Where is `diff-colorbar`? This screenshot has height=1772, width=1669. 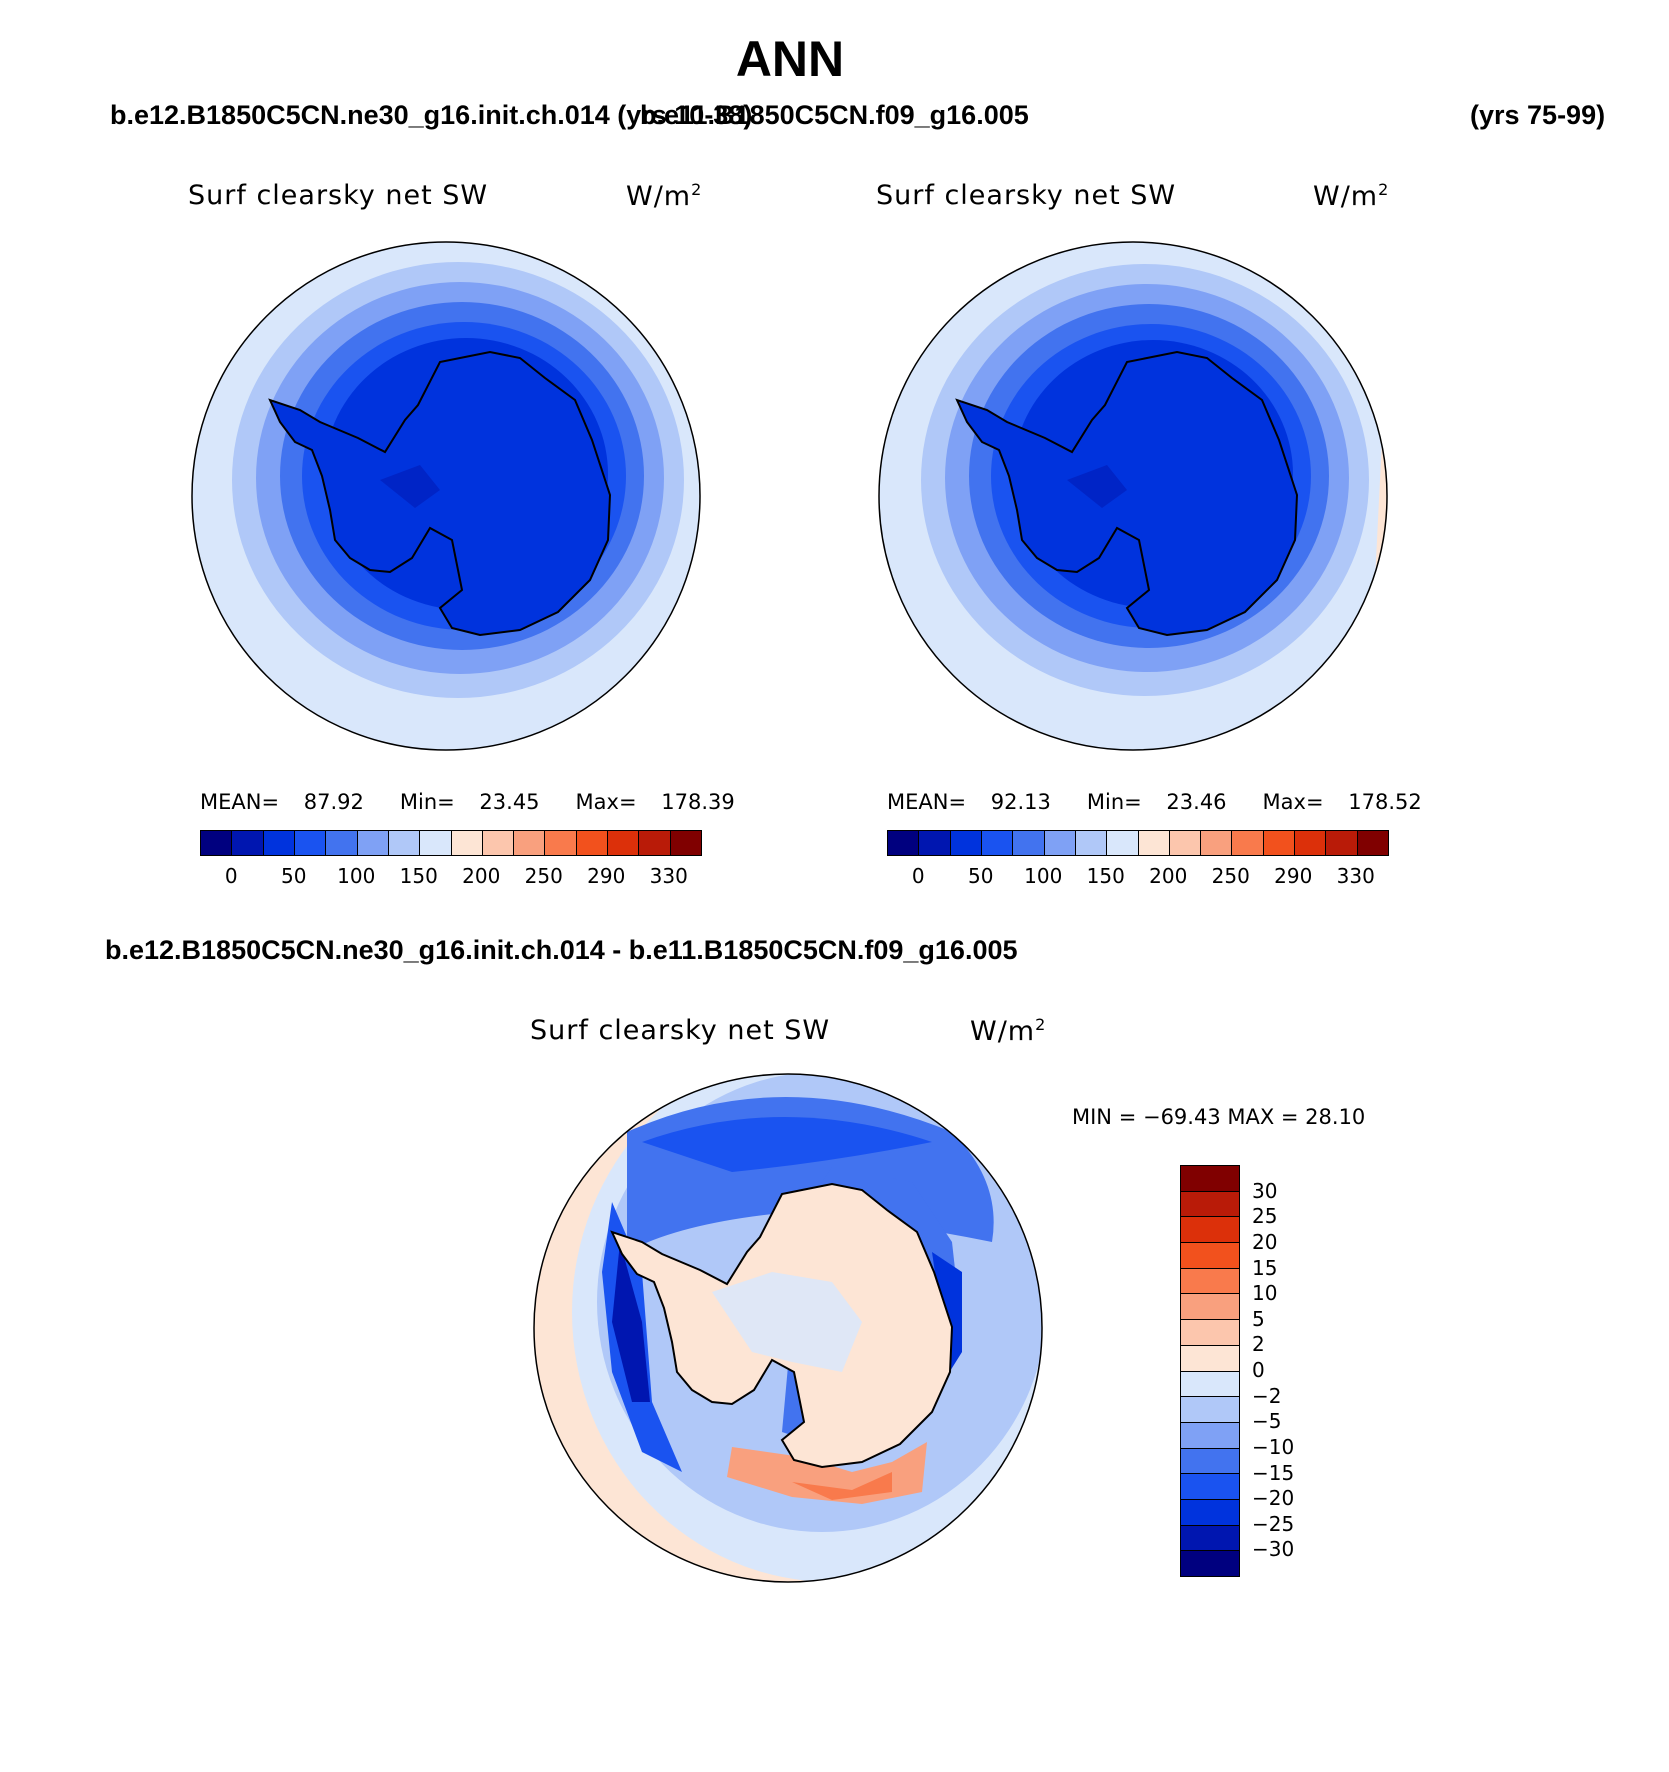 diff-colorbar is located at coordinates (1210, 1371).